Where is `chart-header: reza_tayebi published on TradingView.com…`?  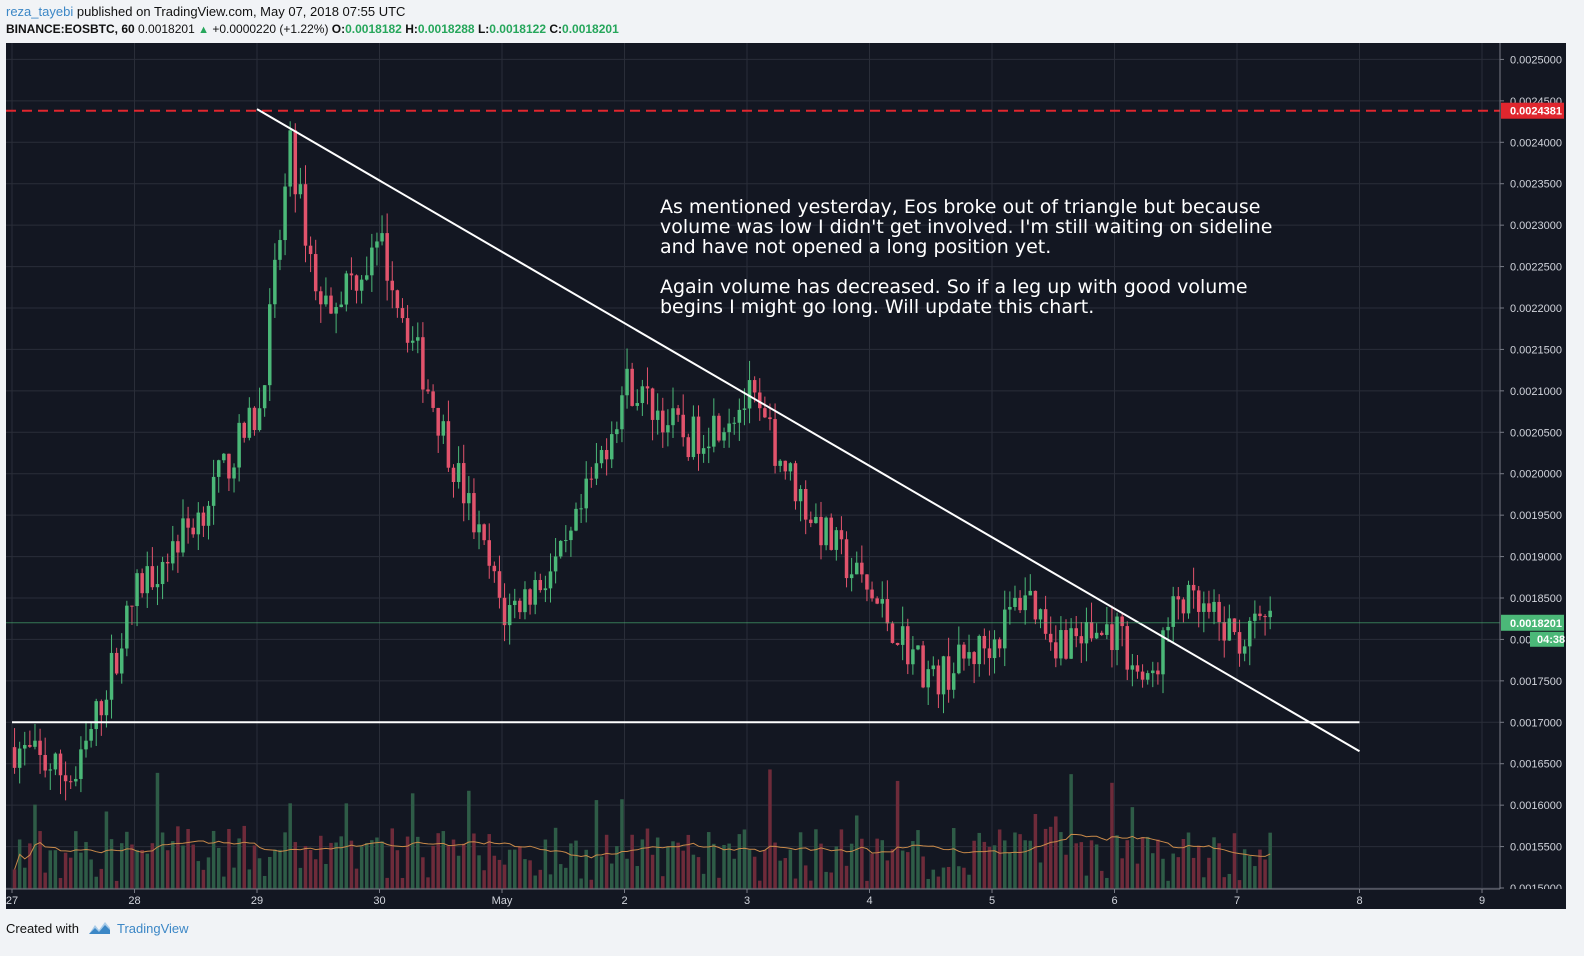
chart-header: reza_tayebi published on TradingView.com… is located at coordinates (792, 21).